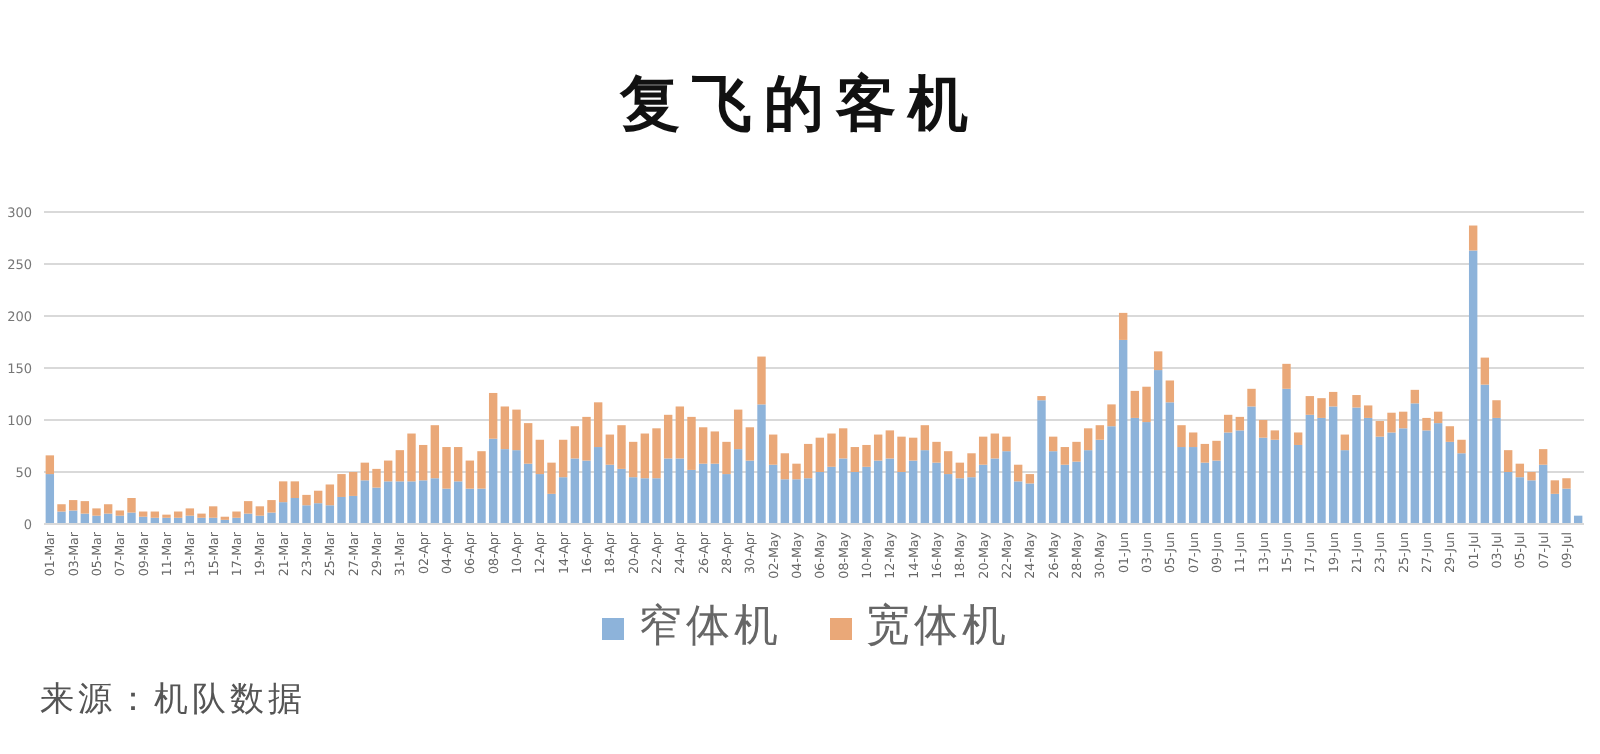  I want to click on source-note: 来源：机队数据, so click(173, 700).